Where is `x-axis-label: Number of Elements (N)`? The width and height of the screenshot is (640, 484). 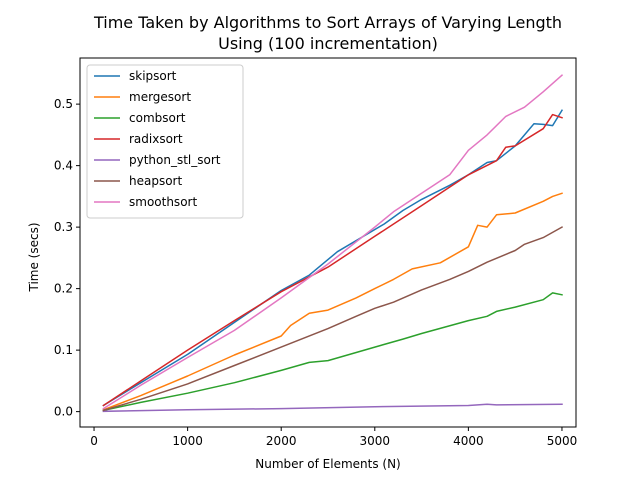 x-axis-label: Number of Elements (N) is located at coordinates (328, 464).